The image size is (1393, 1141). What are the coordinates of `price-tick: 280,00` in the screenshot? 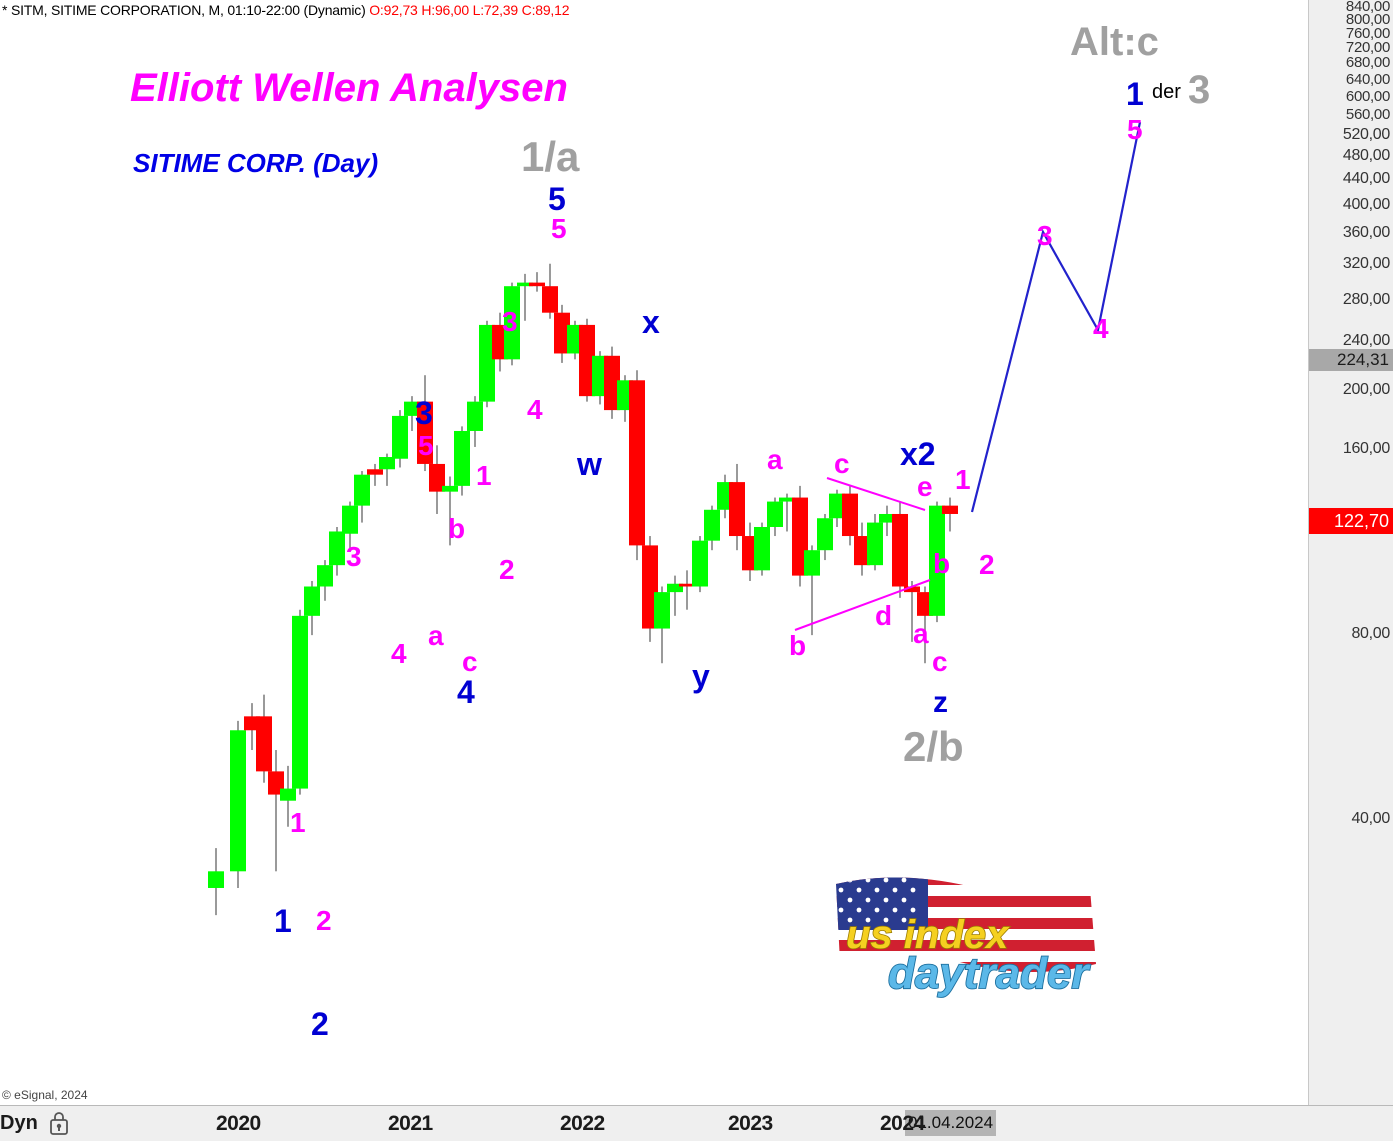 It's located at (1366, 299).